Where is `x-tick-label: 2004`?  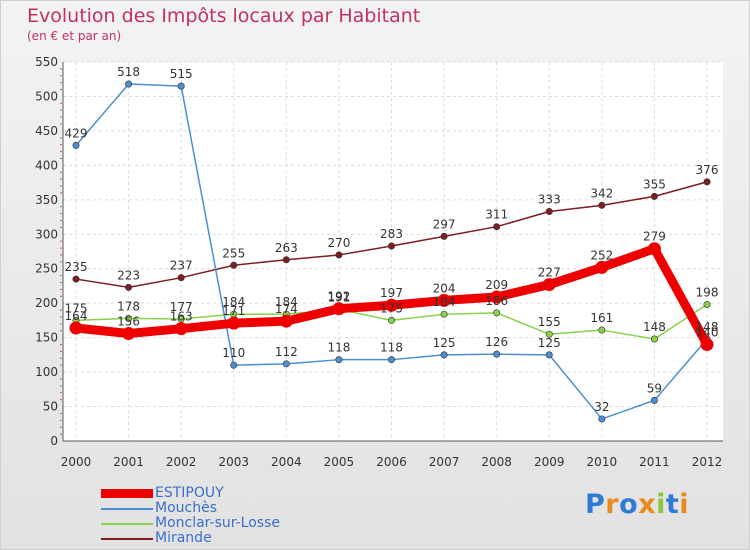
x-tick-label: 2004 is located at coordinates (286, 462).